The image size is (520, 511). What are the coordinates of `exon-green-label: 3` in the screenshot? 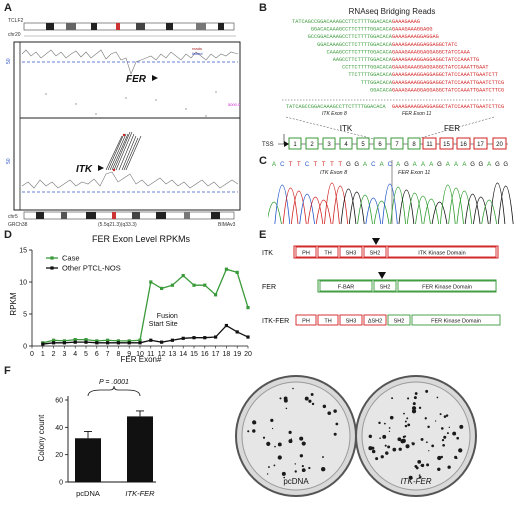 It's located at (329, 145).